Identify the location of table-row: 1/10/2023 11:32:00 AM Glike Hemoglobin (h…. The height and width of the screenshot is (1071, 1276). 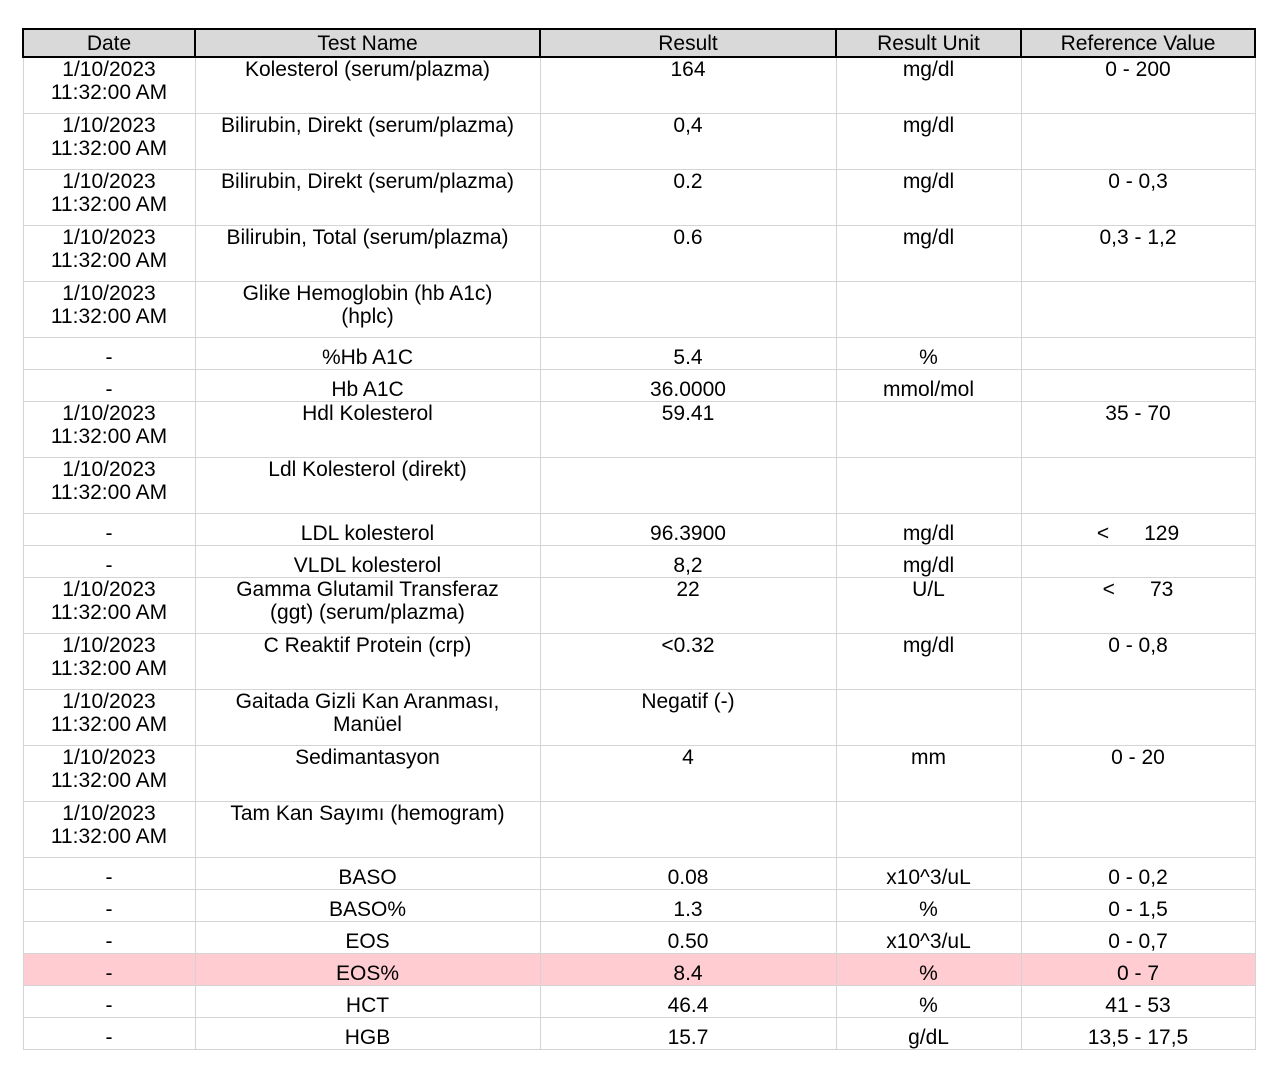
(639, 309).